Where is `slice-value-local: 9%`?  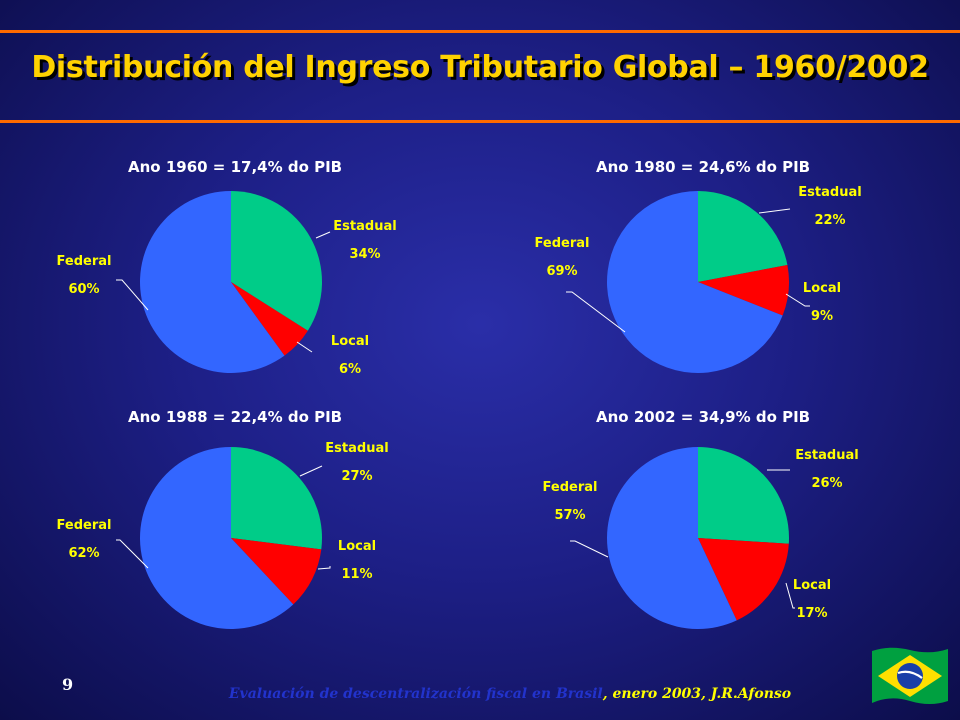
slice-value-local: 9% is located at coordinates (822, 316).